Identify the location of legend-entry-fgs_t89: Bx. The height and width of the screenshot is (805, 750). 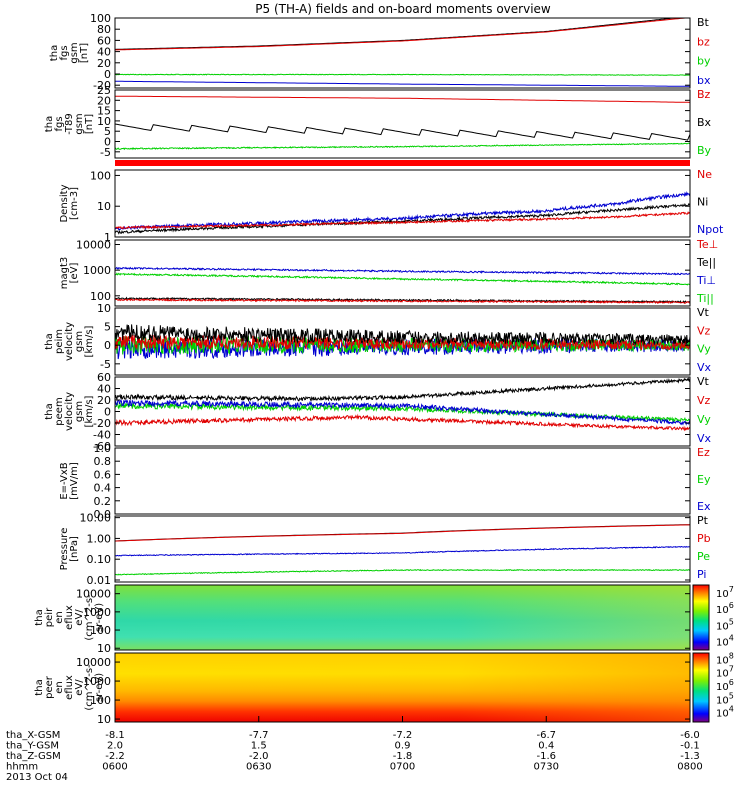
(704, 122).